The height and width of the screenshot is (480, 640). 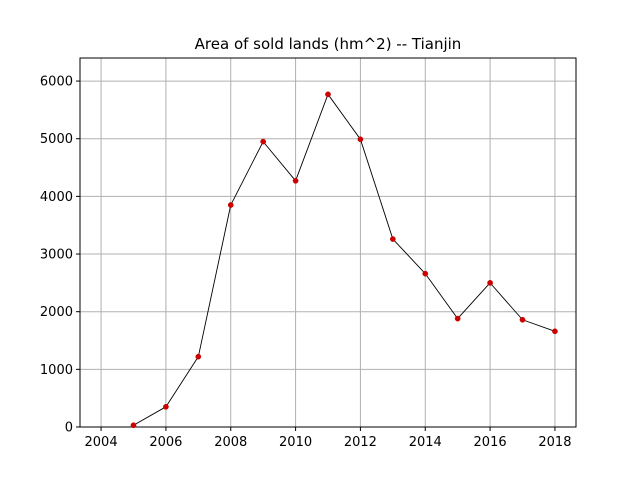 I want to click on x-tick-label: 2012, so click(x=360, y=442).